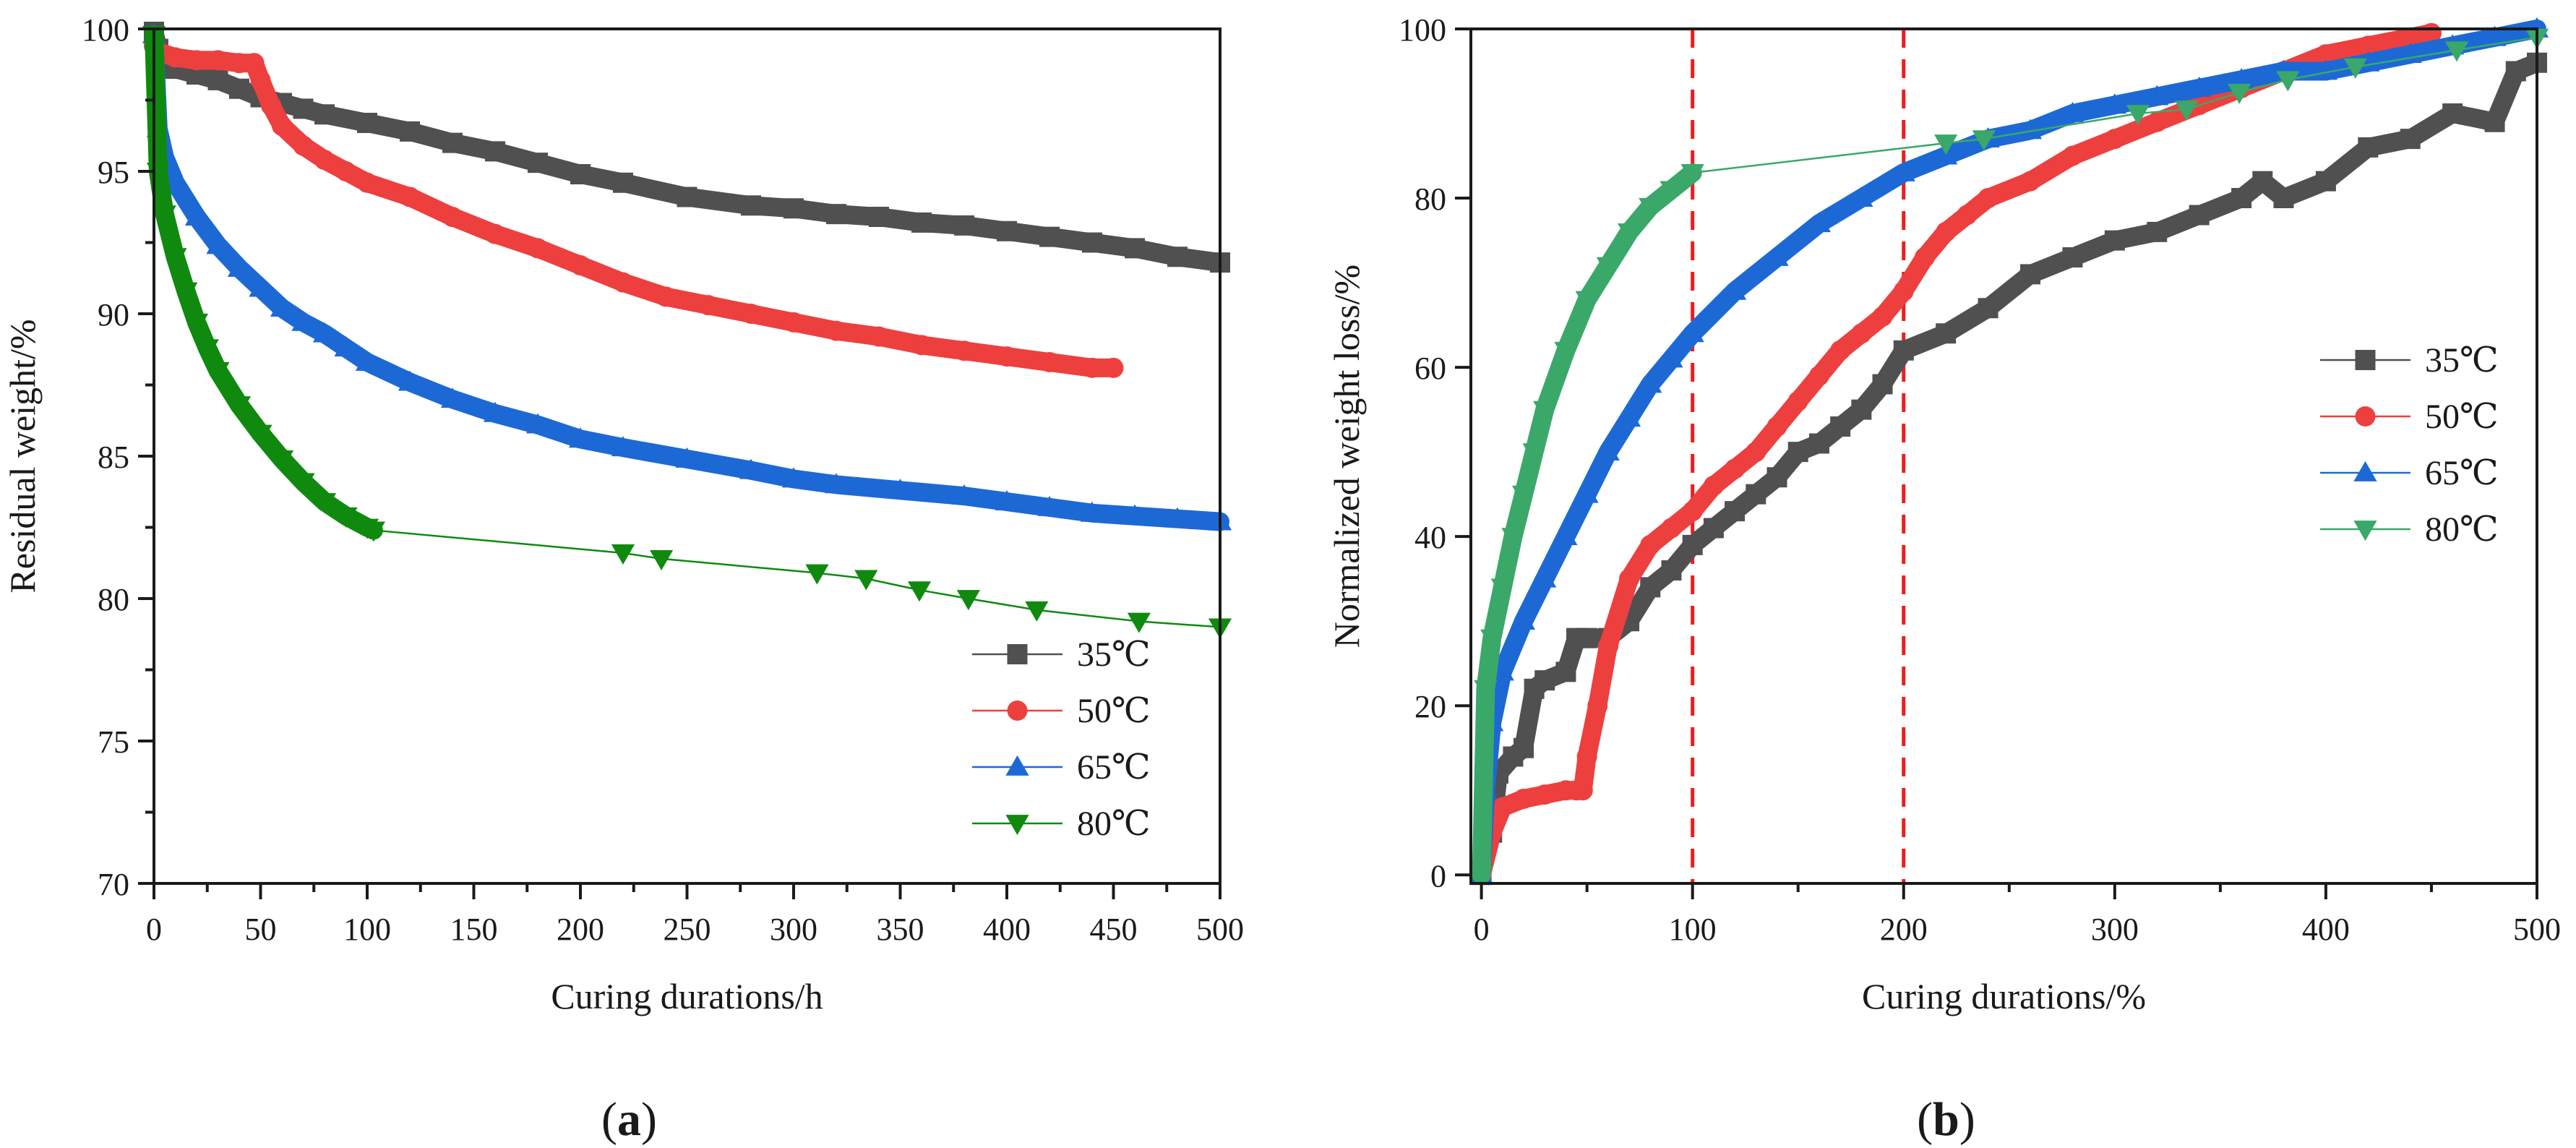 The image size is (2576, 1148). What do you see at coordinates (1438, 876) in the screenshot?
I see `y-tick-label: 0` at bounding box center [1438, 876].